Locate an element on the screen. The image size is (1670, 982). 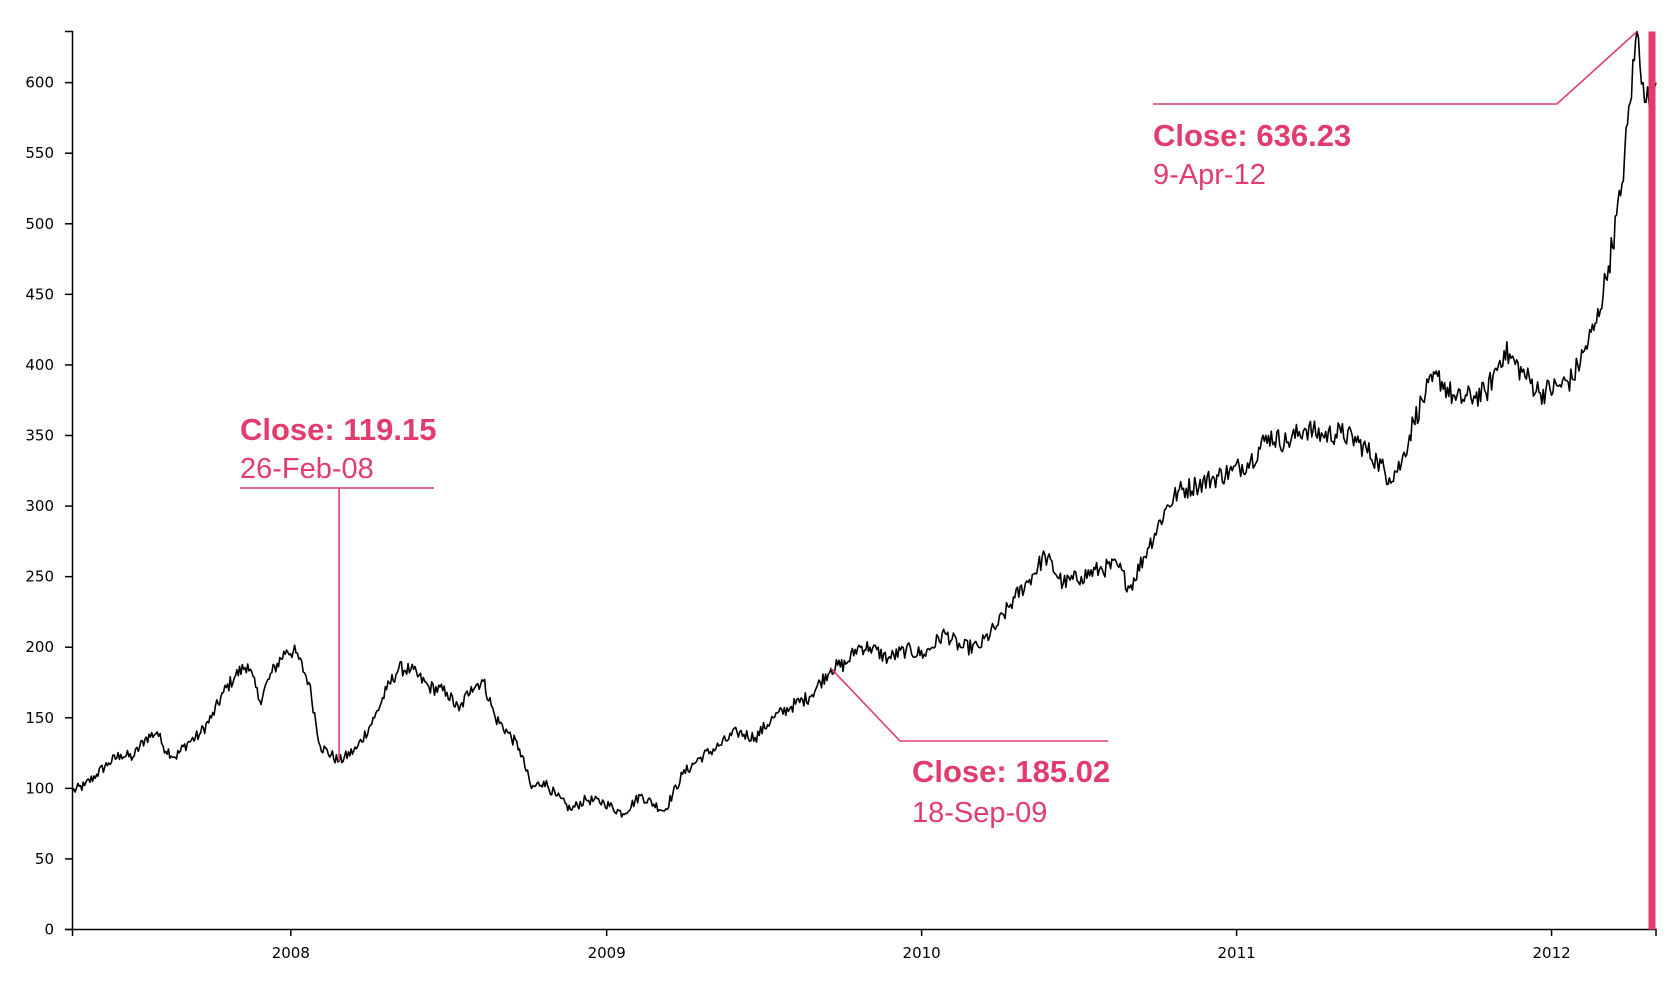
annotation-close-label: Close: 636.23 is located at coordinates (1252, 135).